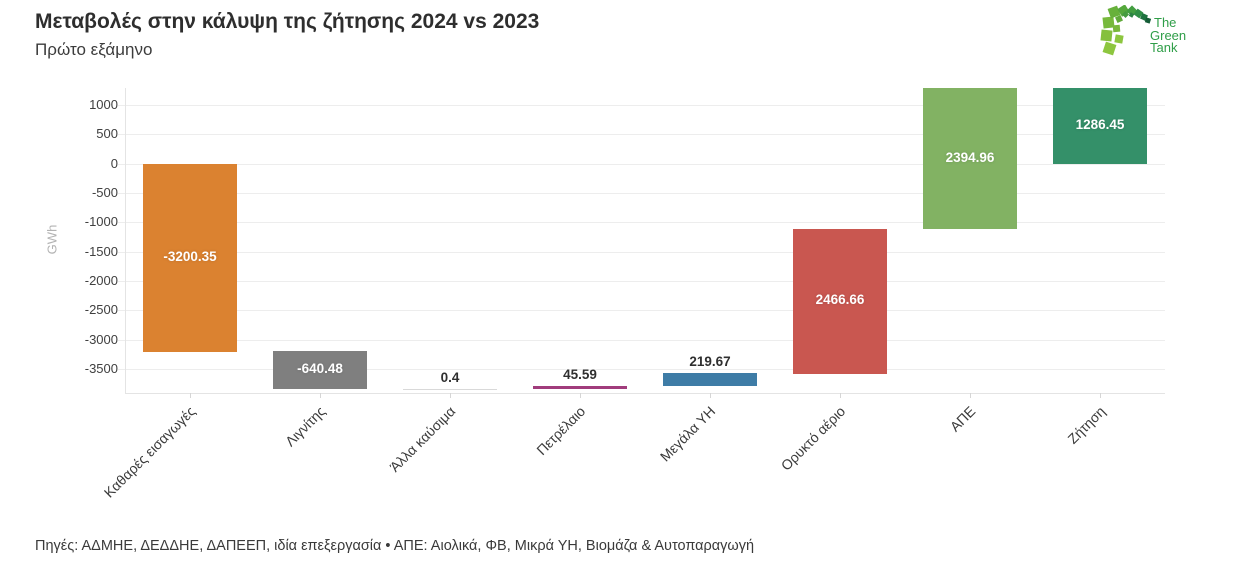 The height and width of the screenshot is (566, 1239). What do you see at coordinates (1165, 22) in the screenshot?
I see `logo-text-the: The` at bounding box center [1165, 22].